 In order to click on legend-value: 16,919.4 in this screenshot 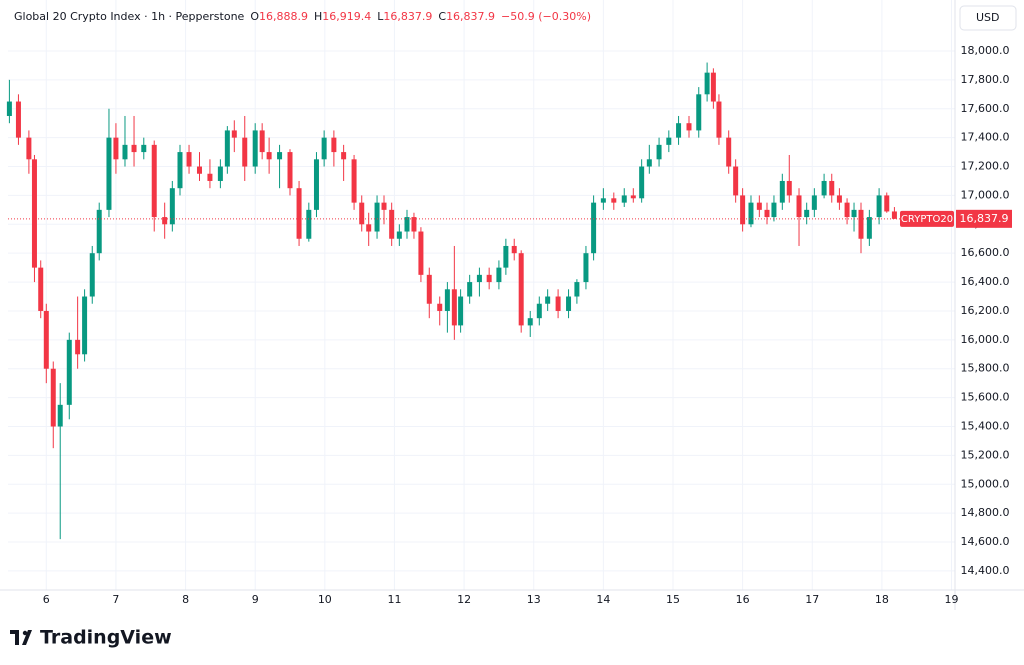, I will do `click(346, 16)`.